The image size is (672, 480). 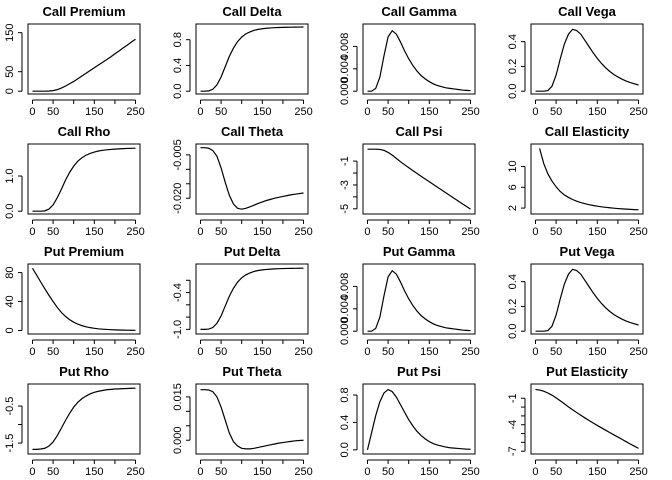 I want to click on call-premium-y-tick-label: 0, so click(x=10, y=91).